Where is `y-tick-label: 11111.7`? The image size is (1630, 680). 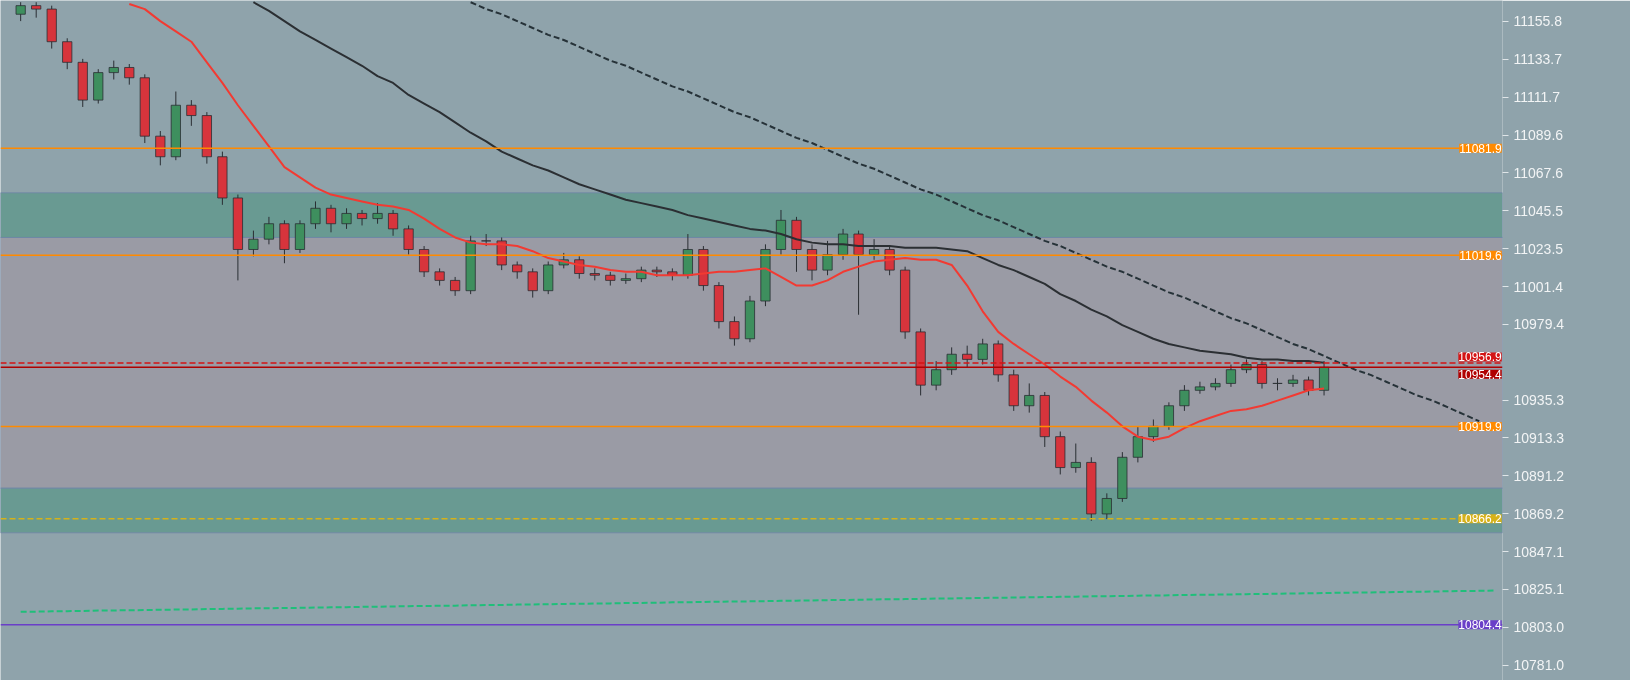 y-tick-label: 11111.7 is located at coordinates (1537, 97).